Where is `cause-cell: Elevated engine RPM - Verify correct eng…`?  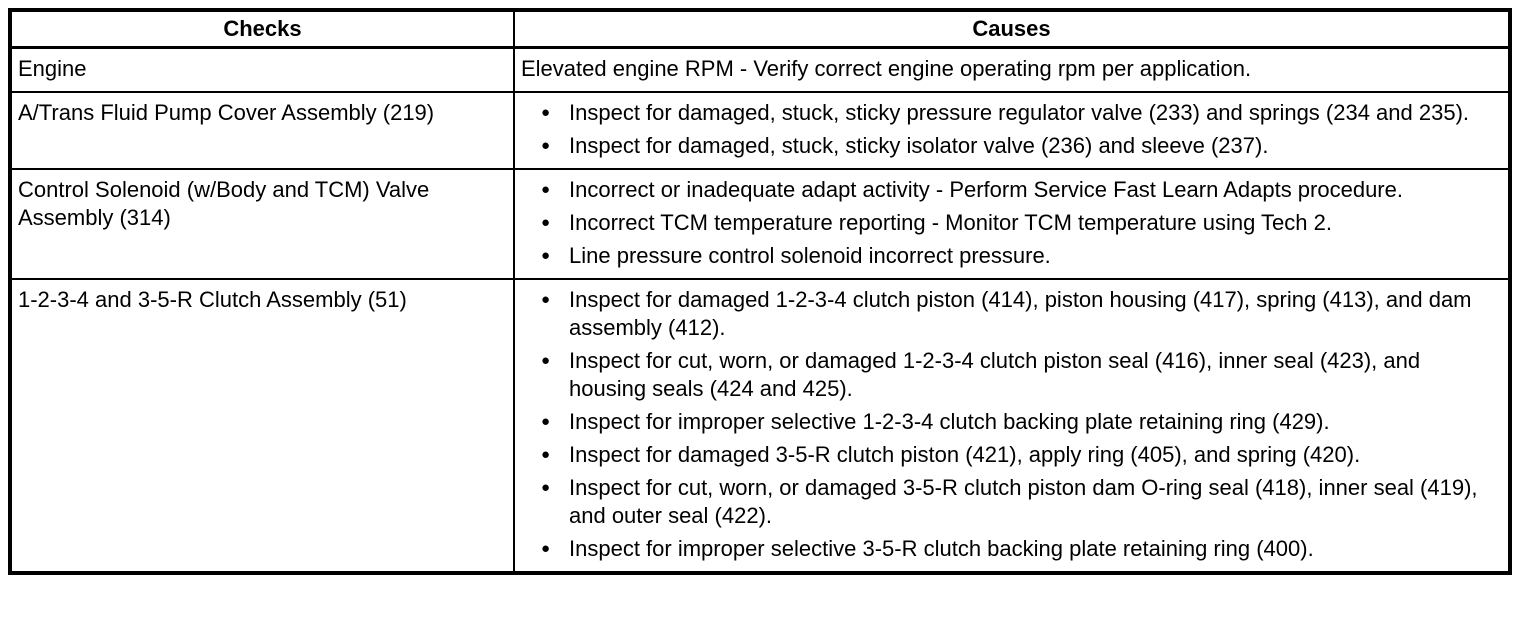
cause-cell: Elevated engine RPM - Verify correct eng… is located at coordinates (1012, 69).